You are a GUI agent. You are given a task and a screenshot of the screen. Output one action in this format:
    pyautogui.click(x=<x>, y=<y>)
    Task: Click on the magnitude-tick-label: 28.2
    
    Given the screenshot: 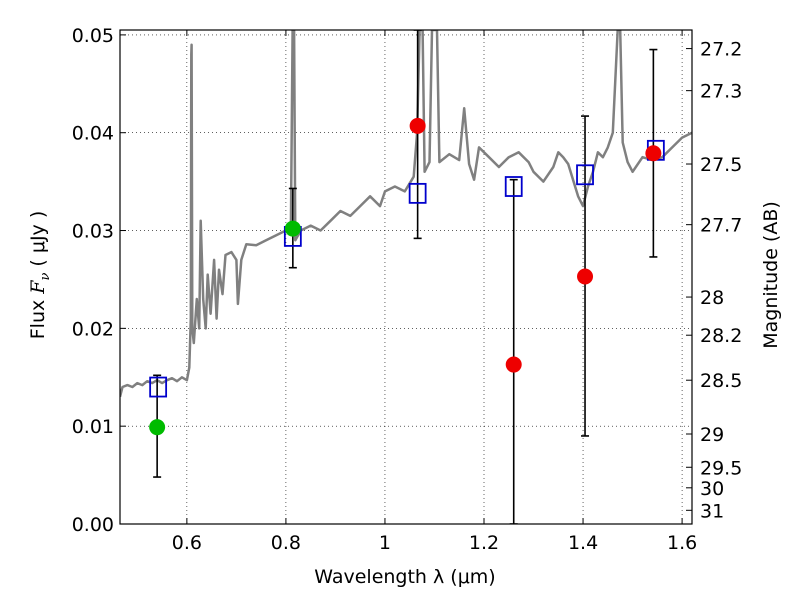 What is the action you would take?
    pyautogui.click(x=721, y=336)
    